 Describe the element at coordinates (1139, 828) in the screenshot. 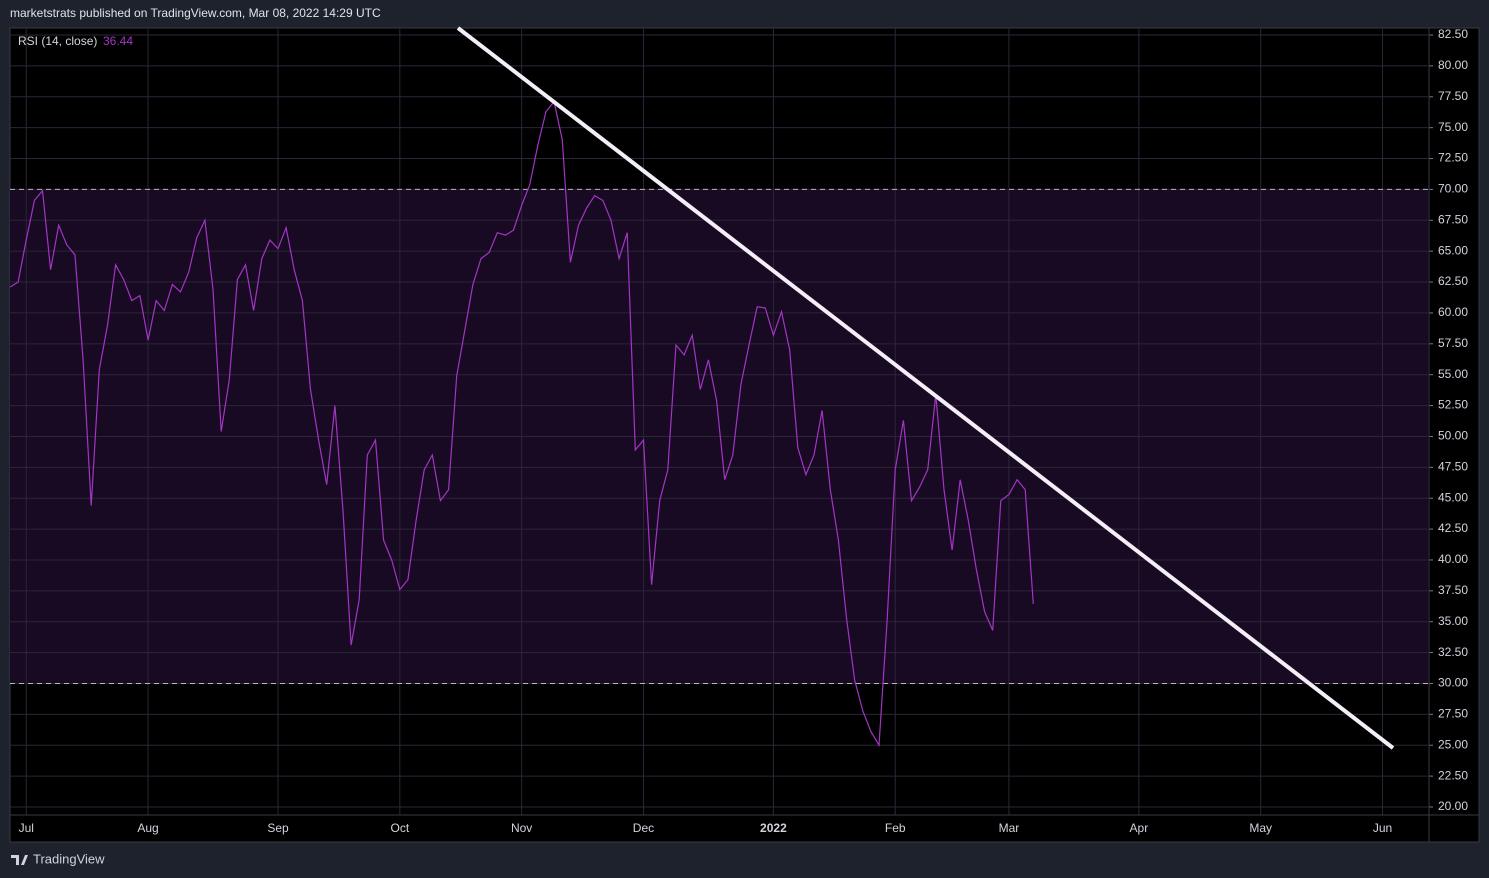

I see `x-tick-label: Apr` at that location.